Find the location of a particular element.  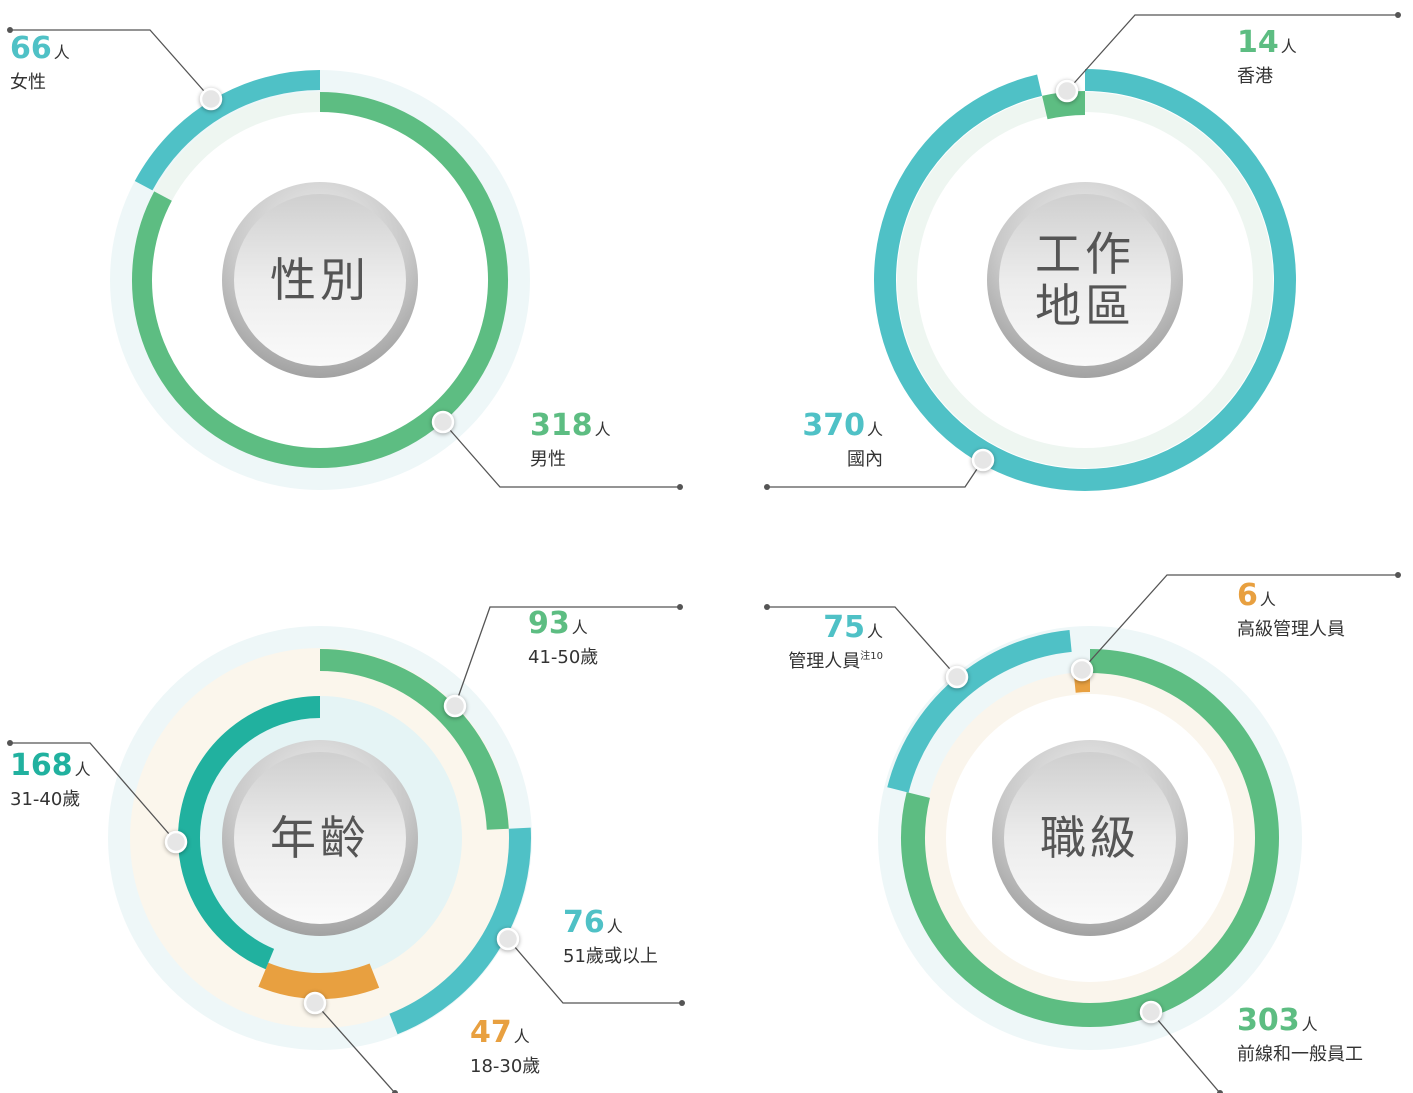

segment-name: 女性 is located at coordinates (28, 82).